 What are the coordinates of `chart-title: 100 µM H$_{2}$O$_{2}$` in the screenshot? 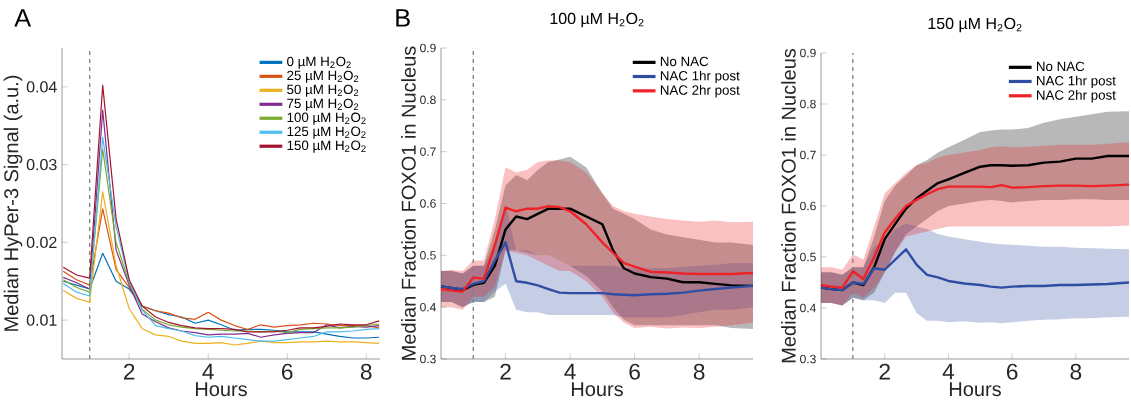 It's located at (597, 20).